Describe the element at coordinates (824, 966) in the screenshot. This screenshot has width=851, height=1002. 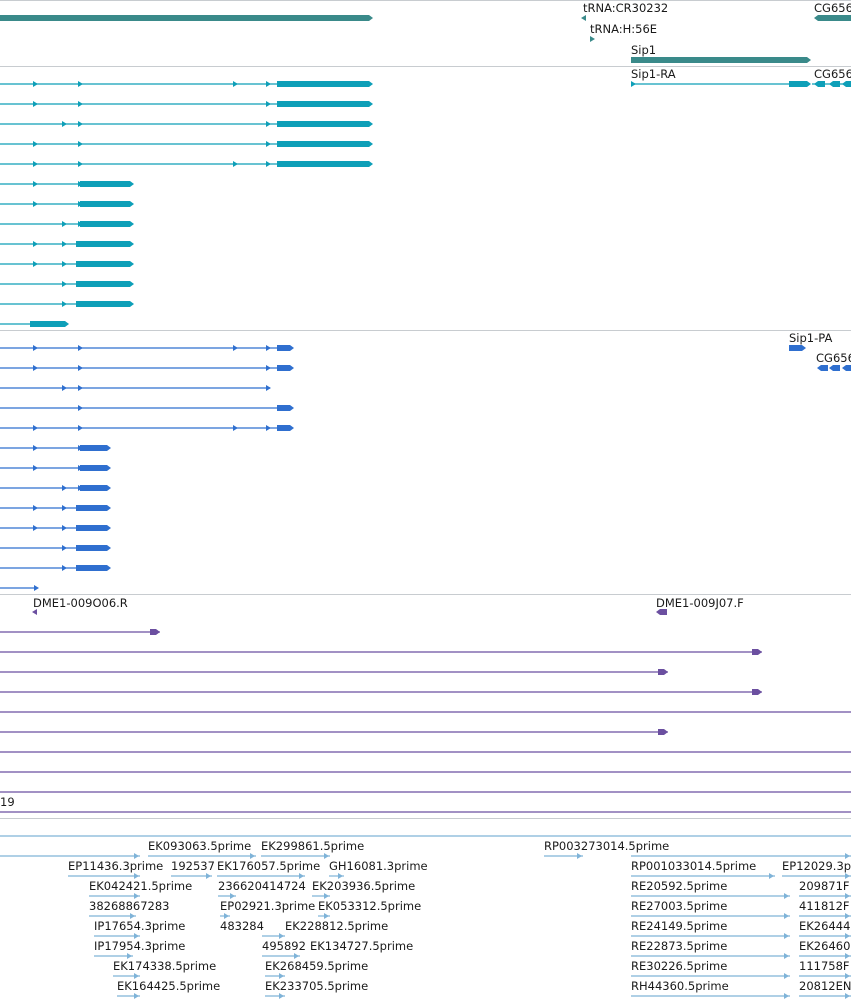
I see `est-label: 111758F` at that location.